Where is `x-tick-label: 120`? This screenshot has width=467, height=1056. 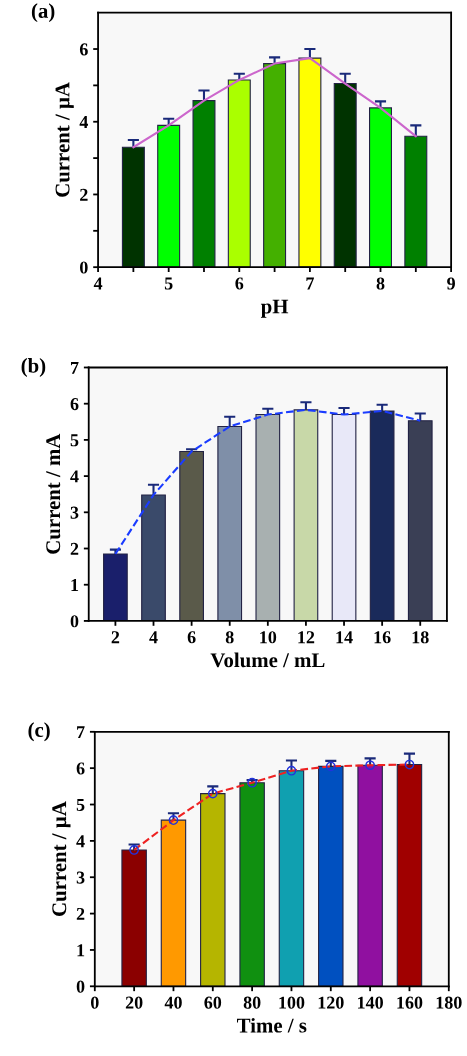 x-tick-label: 120 is located at coordinates (331, 1002).